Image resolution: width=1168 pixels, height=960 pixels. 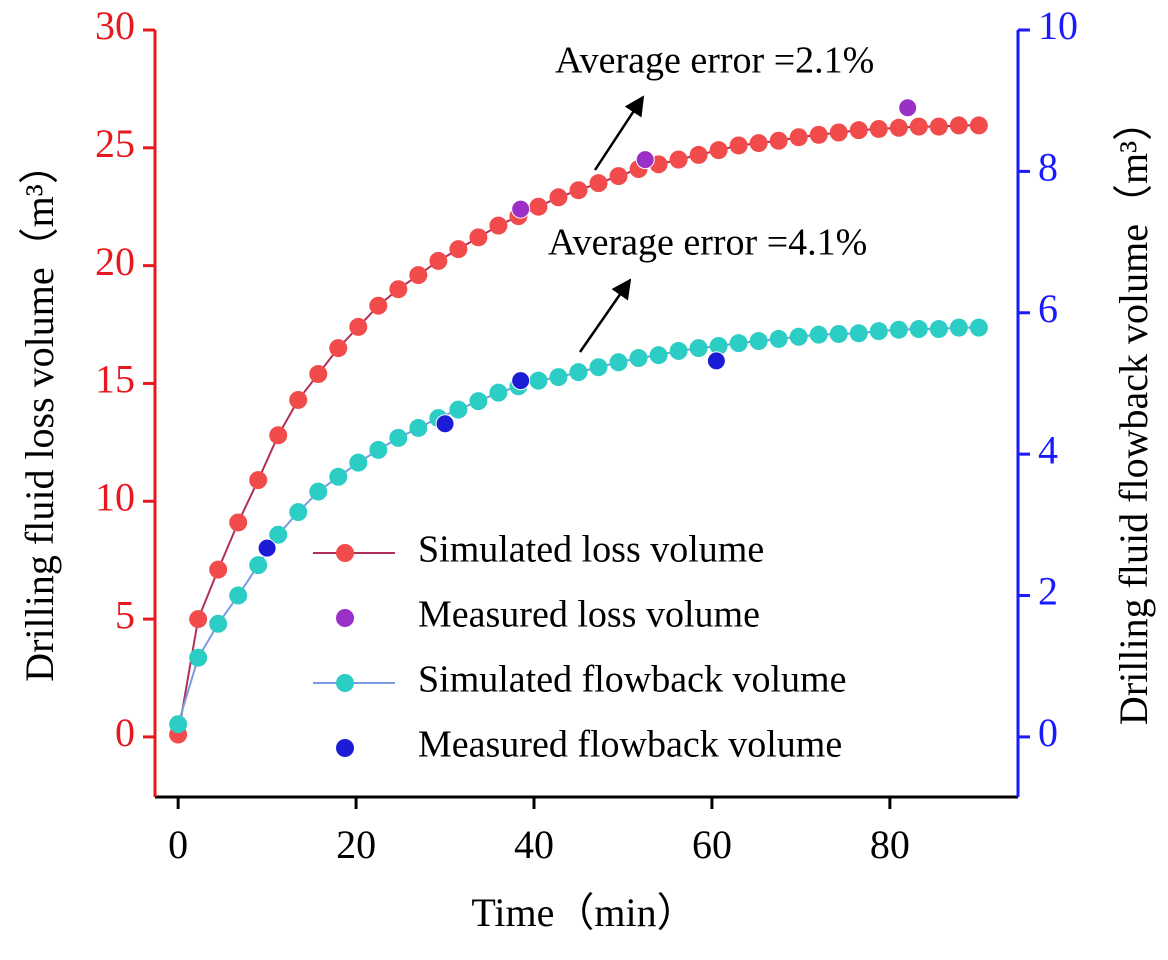 What do you see at coordinates (115, 379) in the screenshot?
I see `y-tick-label: 15` at bounding box center [115, 379].